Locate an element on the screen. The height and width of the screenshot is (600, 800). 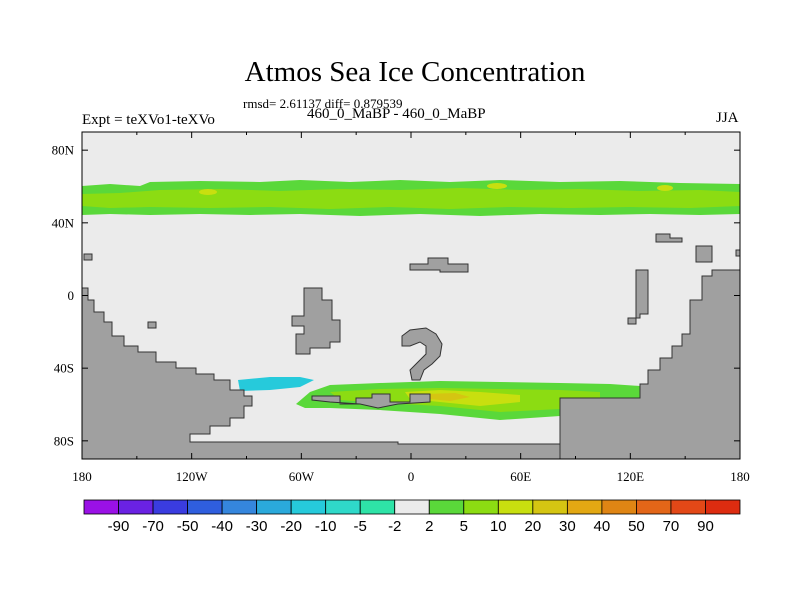
north-ice-inner is located at coordinates (411, 198).